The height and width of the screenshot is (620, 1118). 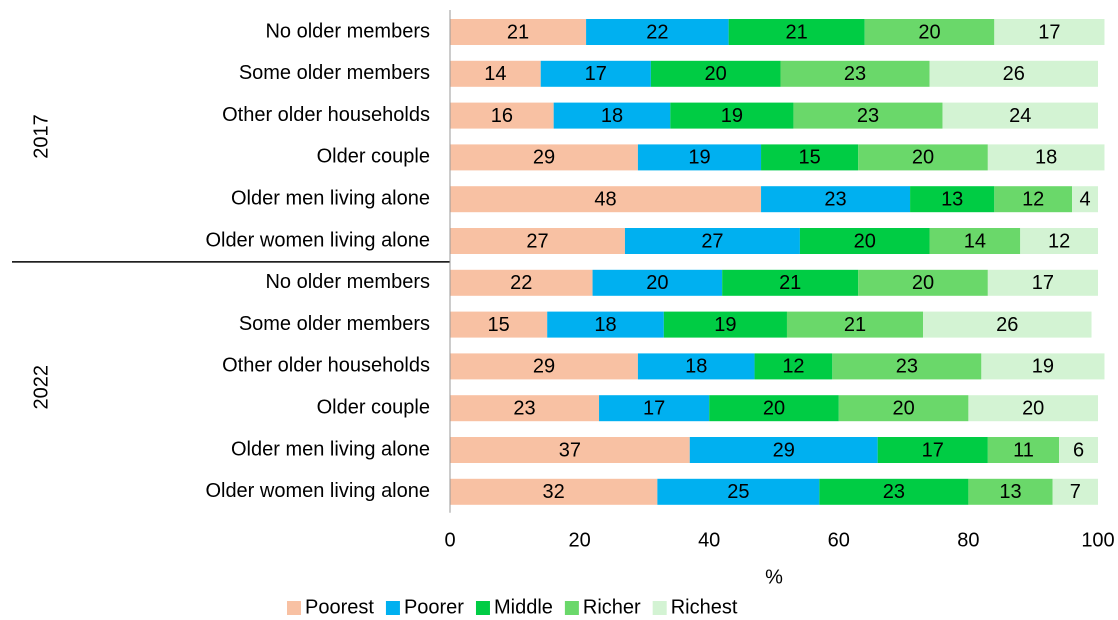 What do you see at coordinates (570, 450) in the screenshot?
I see `data-label: 37` at bounding box center [570, 450].